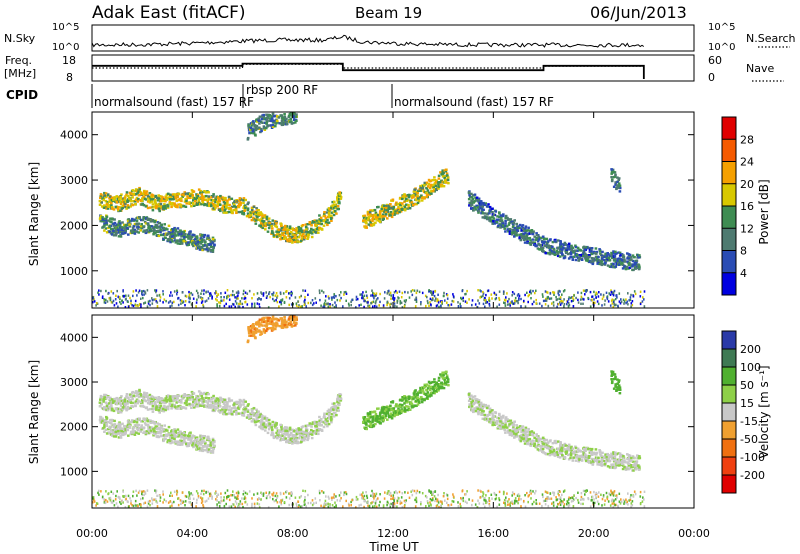 This screenshot has width=800, height=554. Describe the element at coordinates (20, 73) in the screenshot. I see `freq-unit: [MHz]` at that location.